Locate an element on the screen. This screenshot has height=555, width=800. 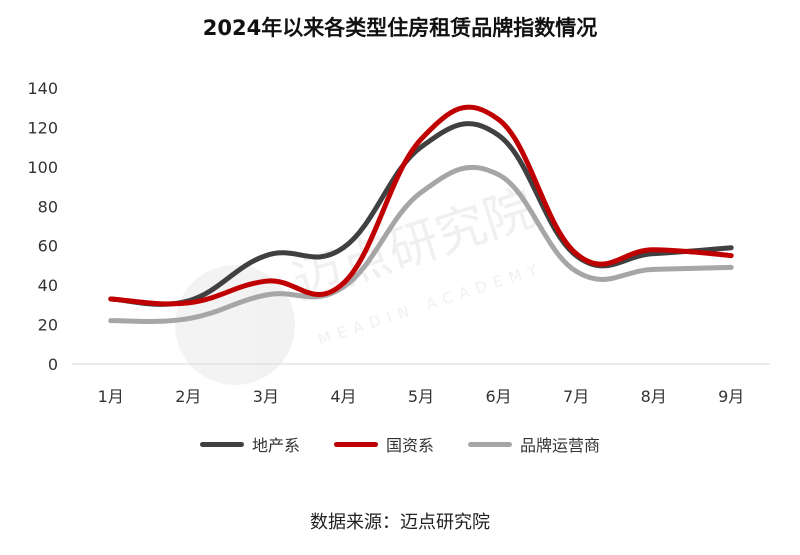
y-tick-label: 60 is located at coordinates (48, 246).